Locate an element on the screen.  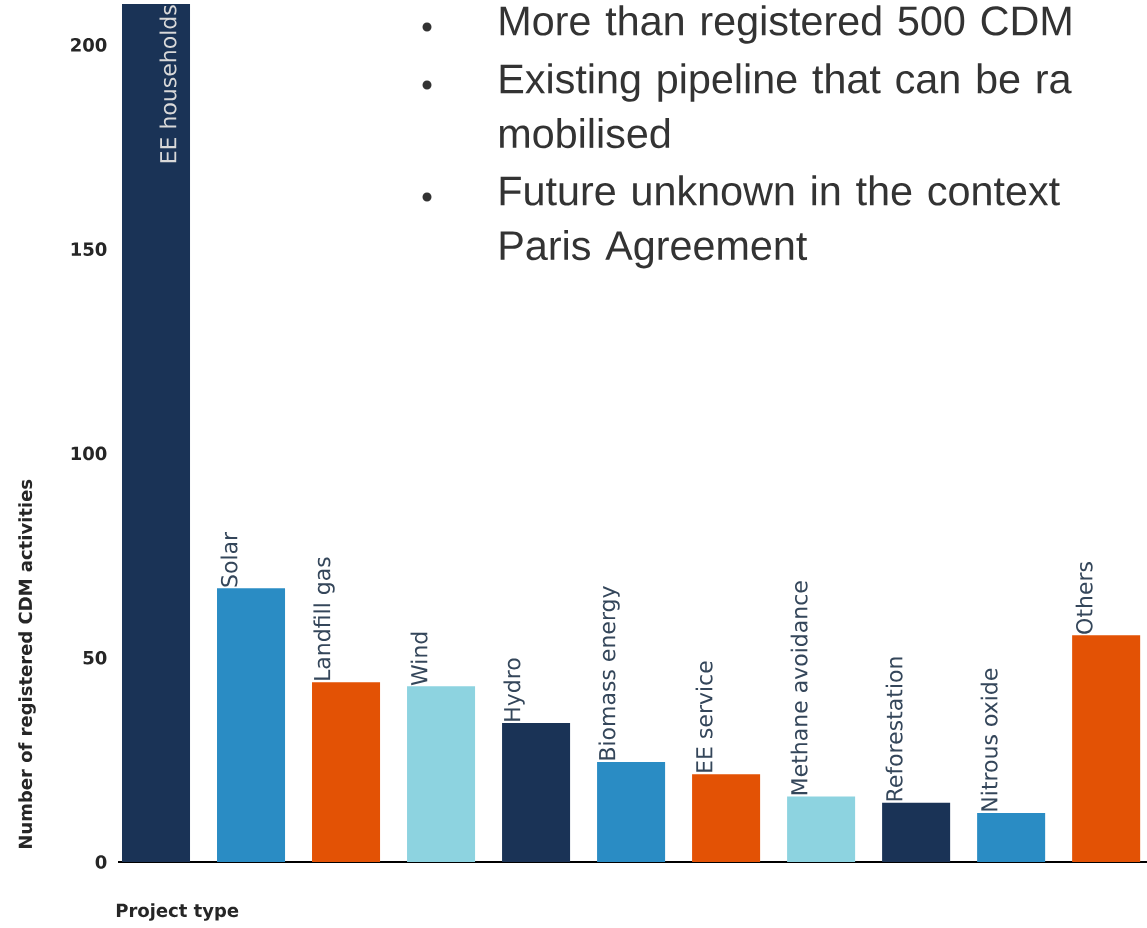
x-tick-label: Biomass energy is located at coordinates (609, 673).